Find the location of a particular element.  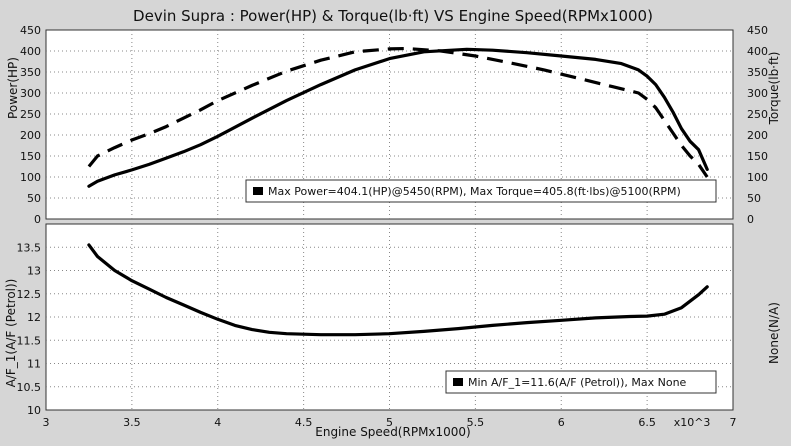

top-y2-tick-label: 450 is located at coordinates (757, 30).